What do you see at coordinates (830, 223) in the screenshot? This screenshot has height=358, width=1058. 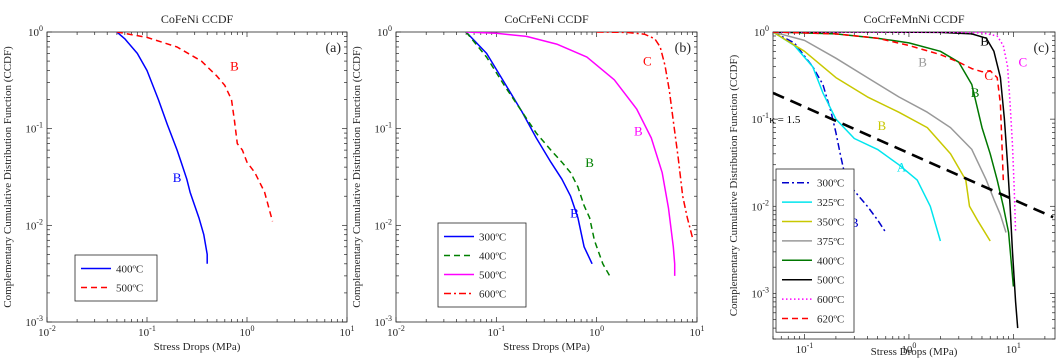 I see `legend-label-350-c: 350ºC` at bounding box center [830, 223].